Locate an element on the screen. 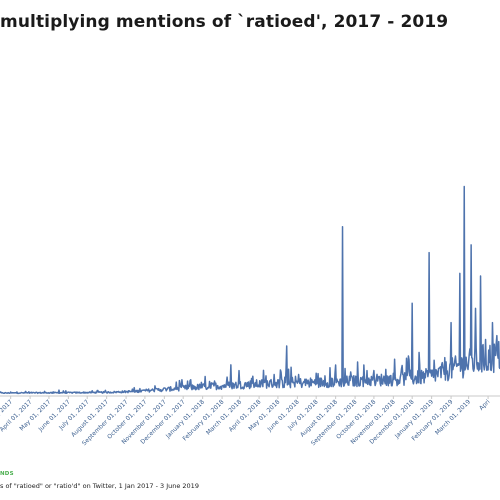  x-tick-label: Apri is located at coordinates (485, 405).